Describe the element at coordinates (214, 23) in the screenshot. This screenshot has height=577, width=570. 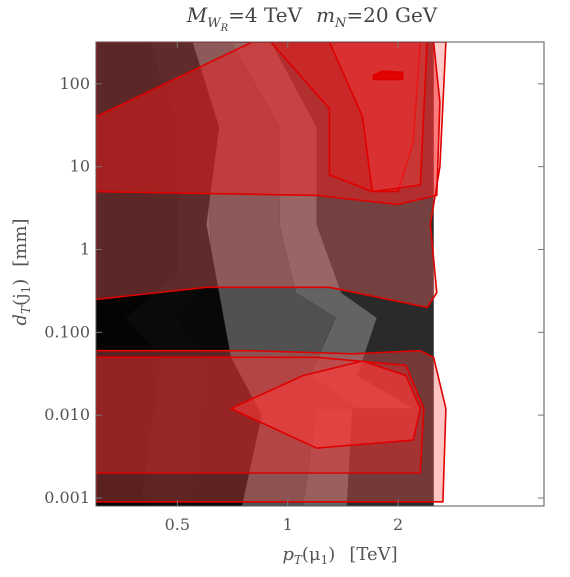
I see `title-mw-sub: W` at that location.